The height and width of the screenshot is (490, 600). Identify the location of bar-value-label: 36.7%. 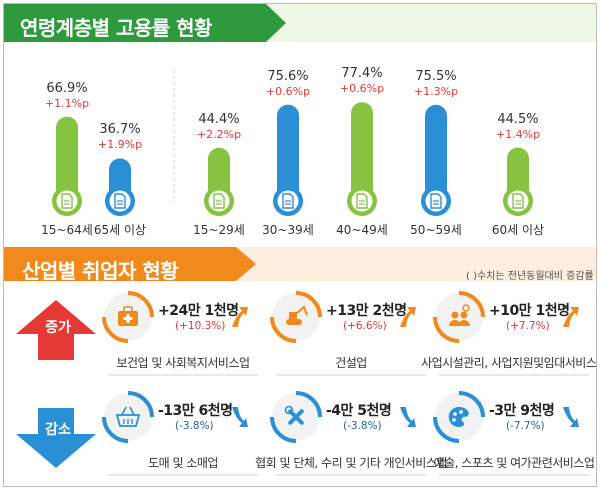
(120, 130).